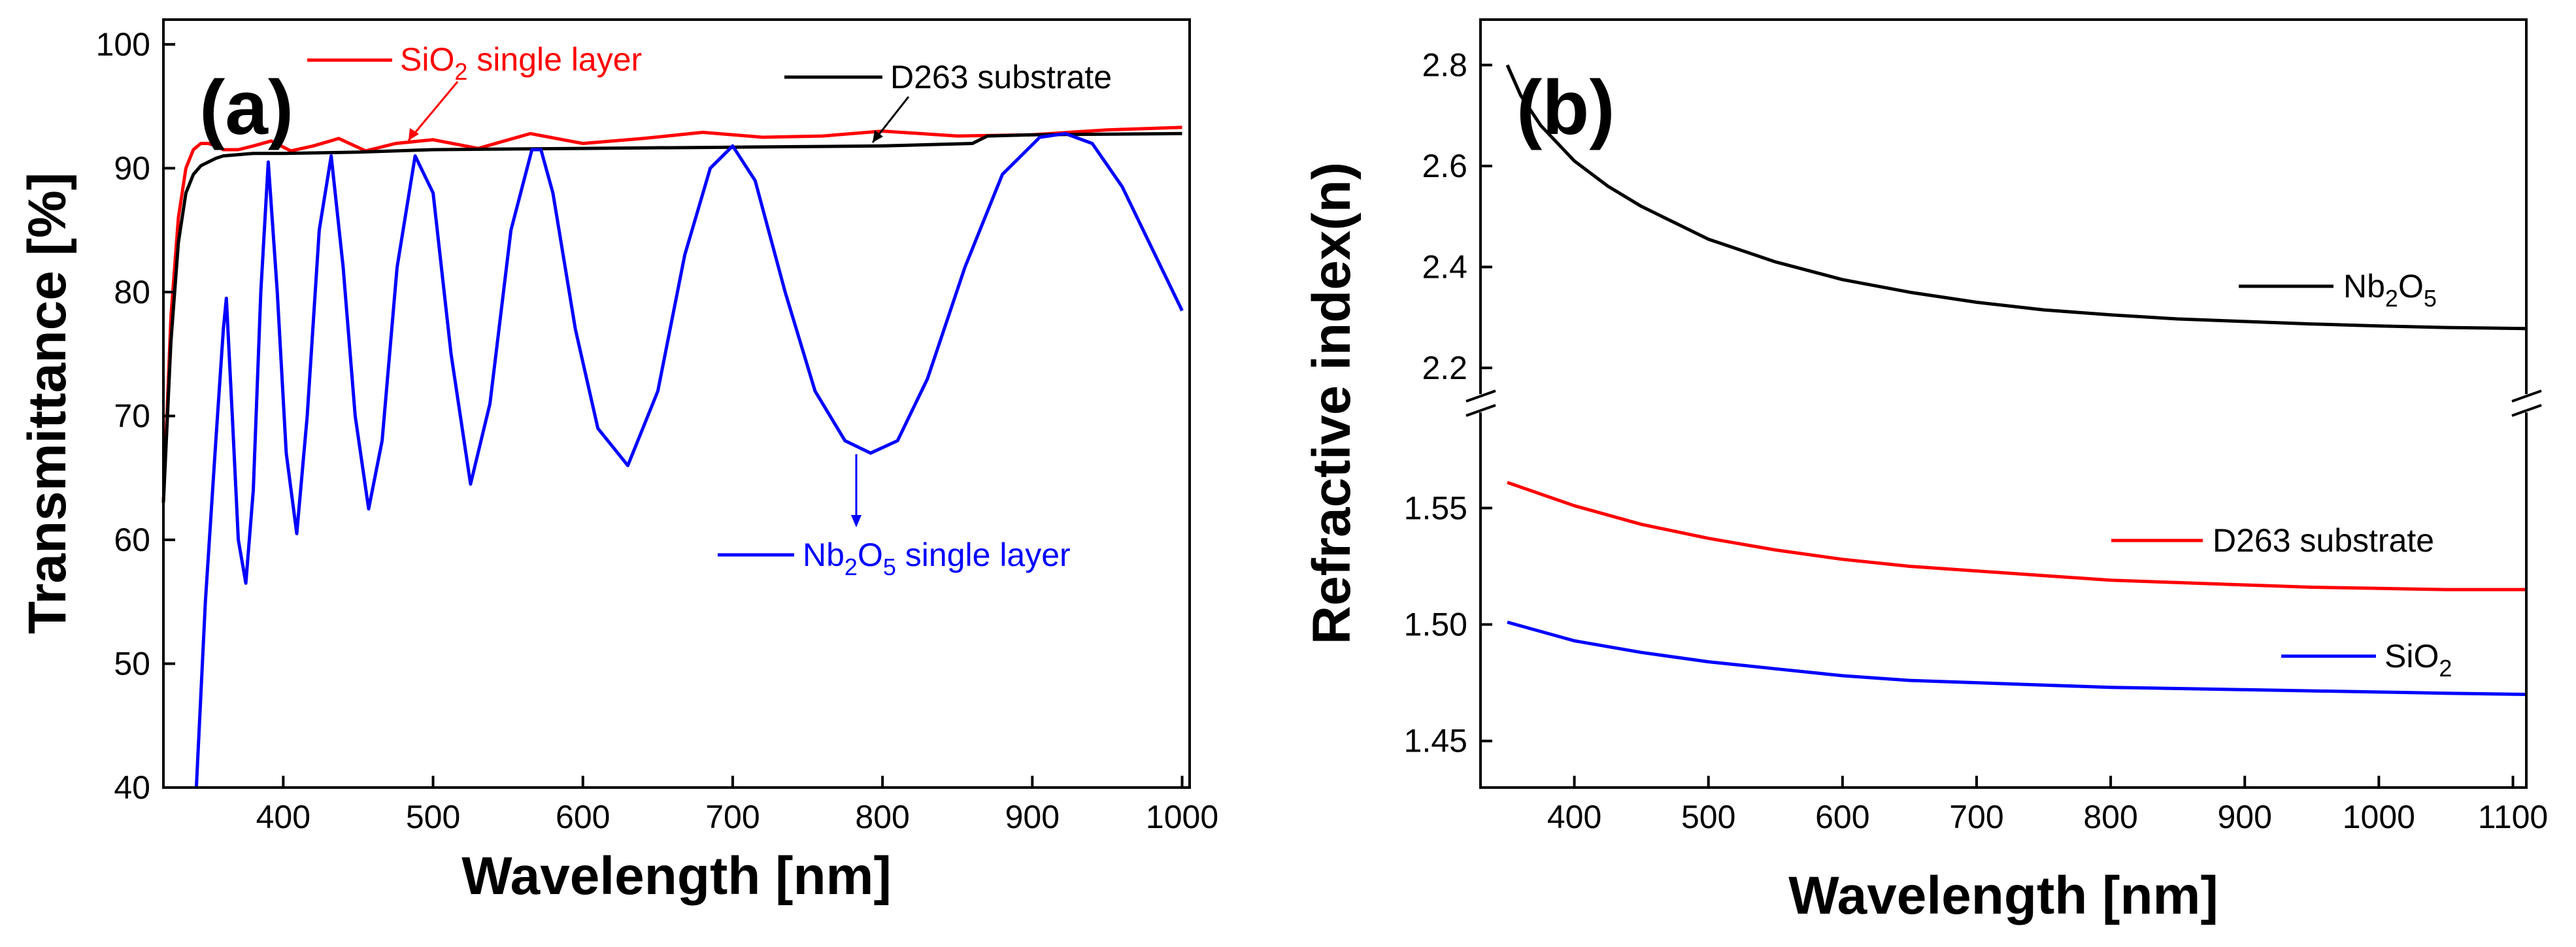 This screenshot has height=947, width=2576. I want to click on panel-a-letter: (a), so click(246, 108).